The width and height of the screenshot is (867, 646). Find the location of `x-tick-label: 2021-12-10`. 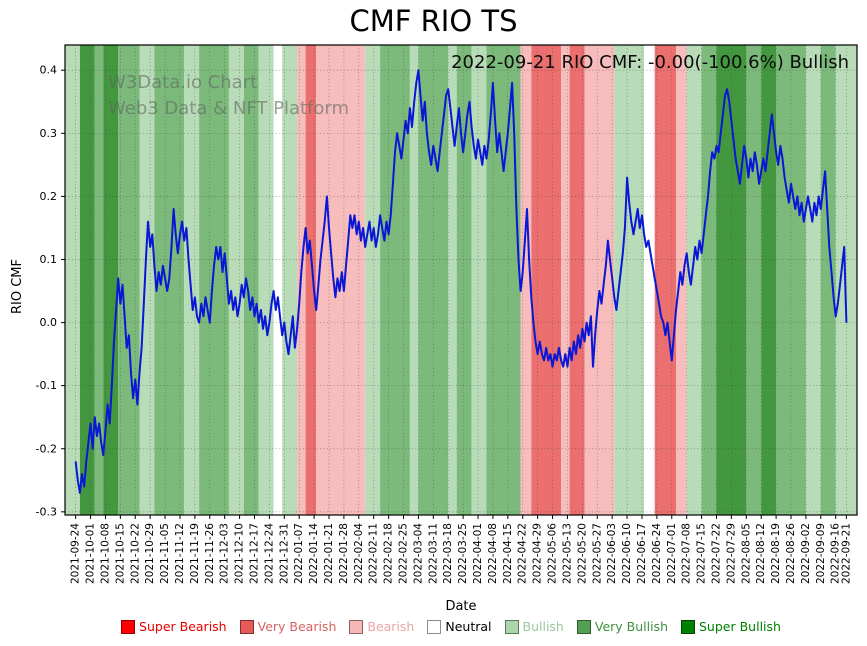

x-tick-label: 2021-12-10 is located at coordinates (240, 553).